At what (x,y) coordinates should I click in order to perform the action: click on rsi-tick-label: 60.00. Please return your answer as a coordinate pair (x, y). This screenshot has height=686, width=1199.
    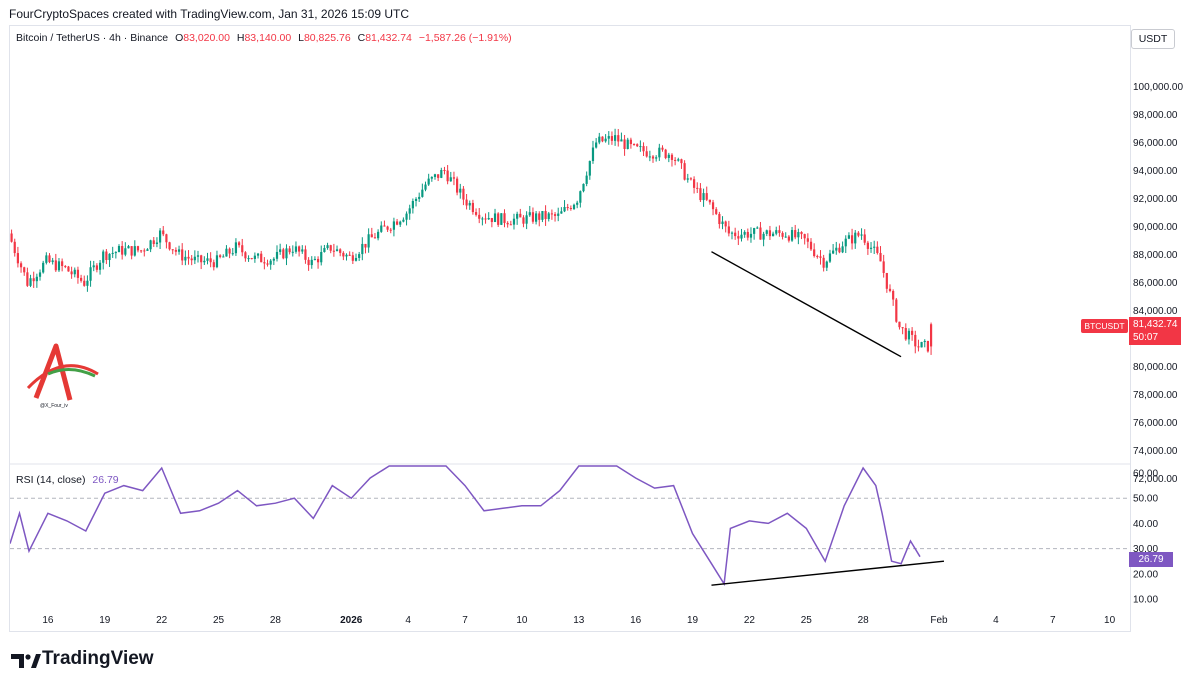
    Looking at the image, I should click on (1145, 474).